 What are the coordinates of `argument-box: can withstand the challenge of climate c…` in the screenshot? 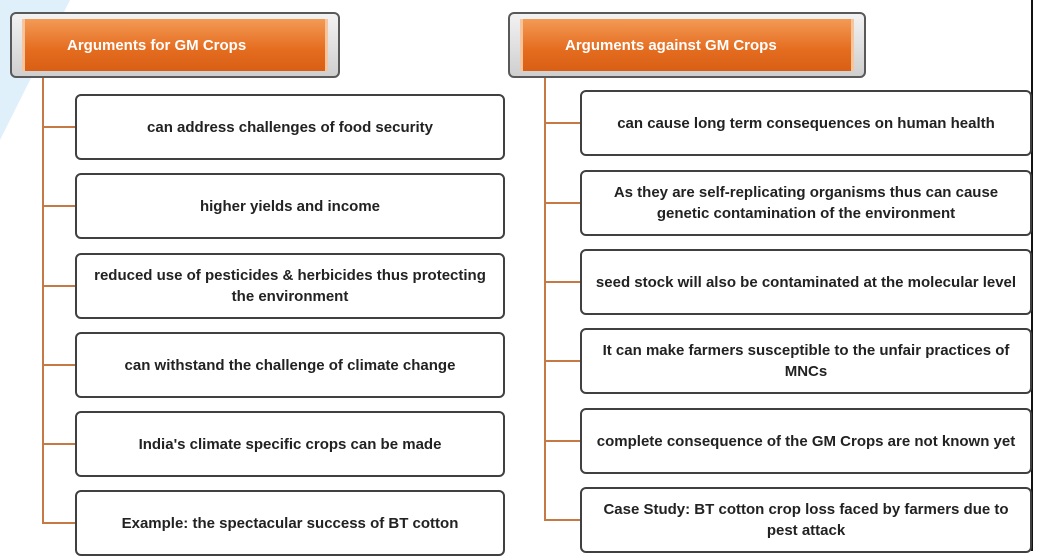 It's located at (290, 365).